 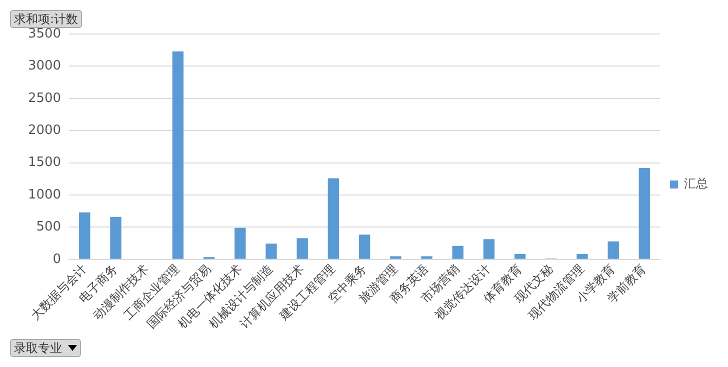 I want to click on y-tick-label: 1000, so click(x=45, y=194).